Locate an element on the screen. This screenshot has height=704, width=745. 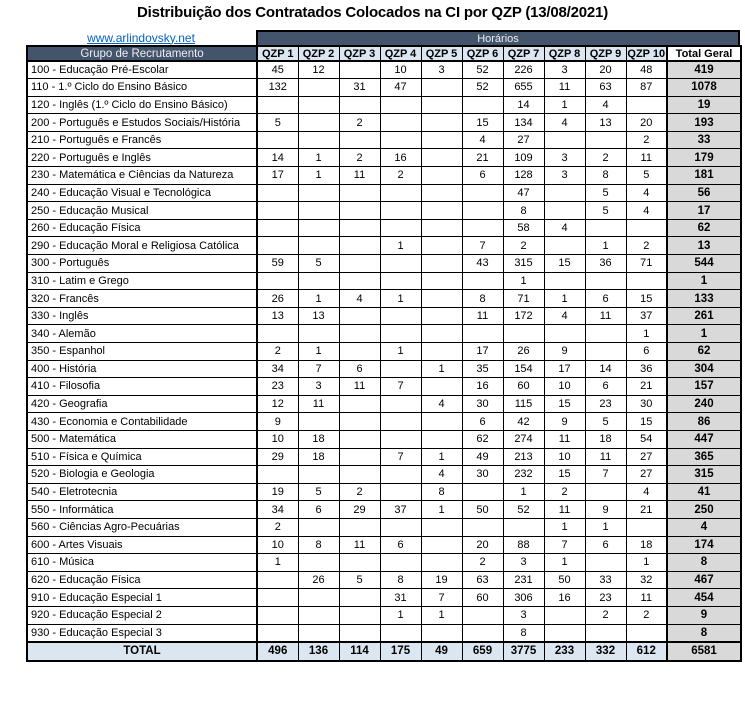
row-total-cell: 1078 is located at coordinates (704, 87).